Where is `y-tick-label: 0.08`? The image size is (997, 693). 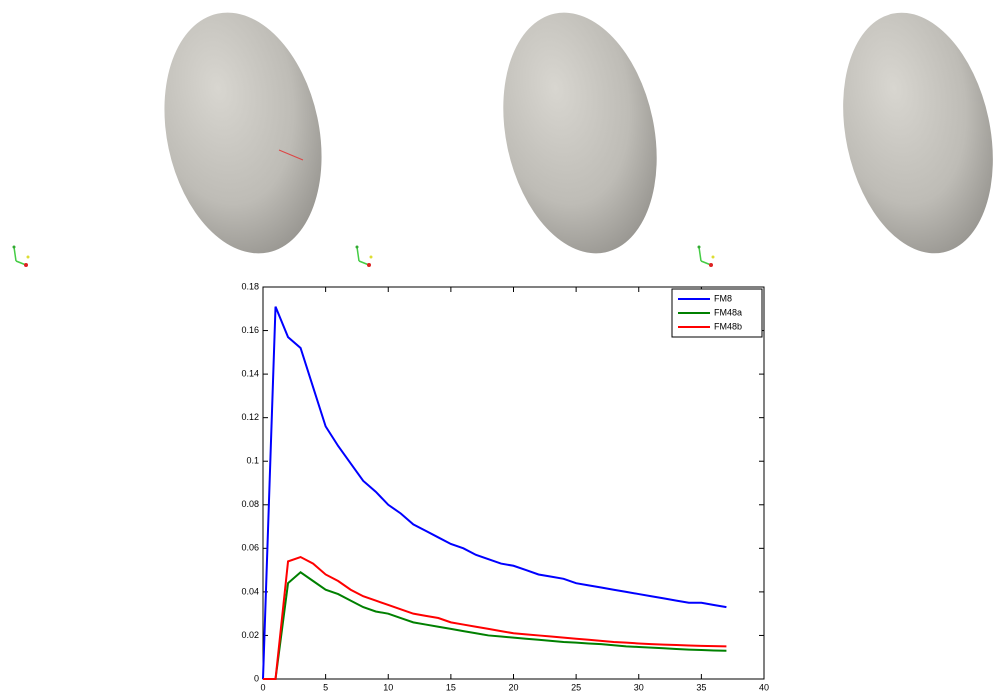
y-tick-label: 0.08 is located at coordinates (250, 504).